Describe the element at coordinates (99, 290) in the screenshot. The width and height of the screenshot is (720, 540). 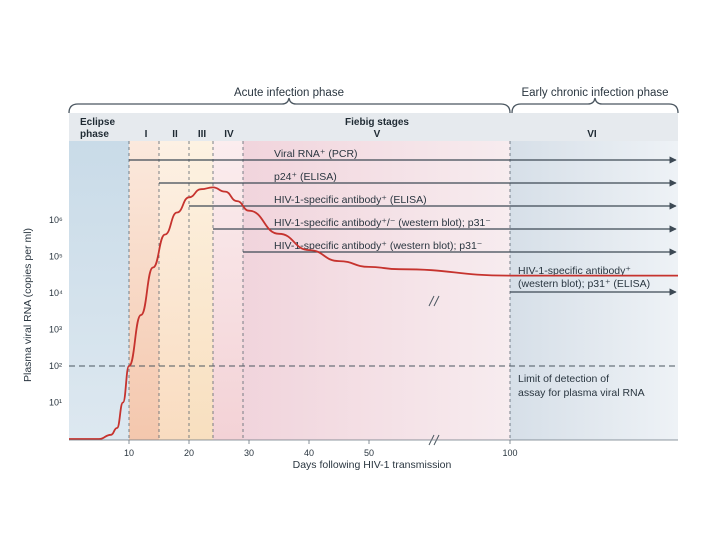
I see `eclipse-band` at that location.